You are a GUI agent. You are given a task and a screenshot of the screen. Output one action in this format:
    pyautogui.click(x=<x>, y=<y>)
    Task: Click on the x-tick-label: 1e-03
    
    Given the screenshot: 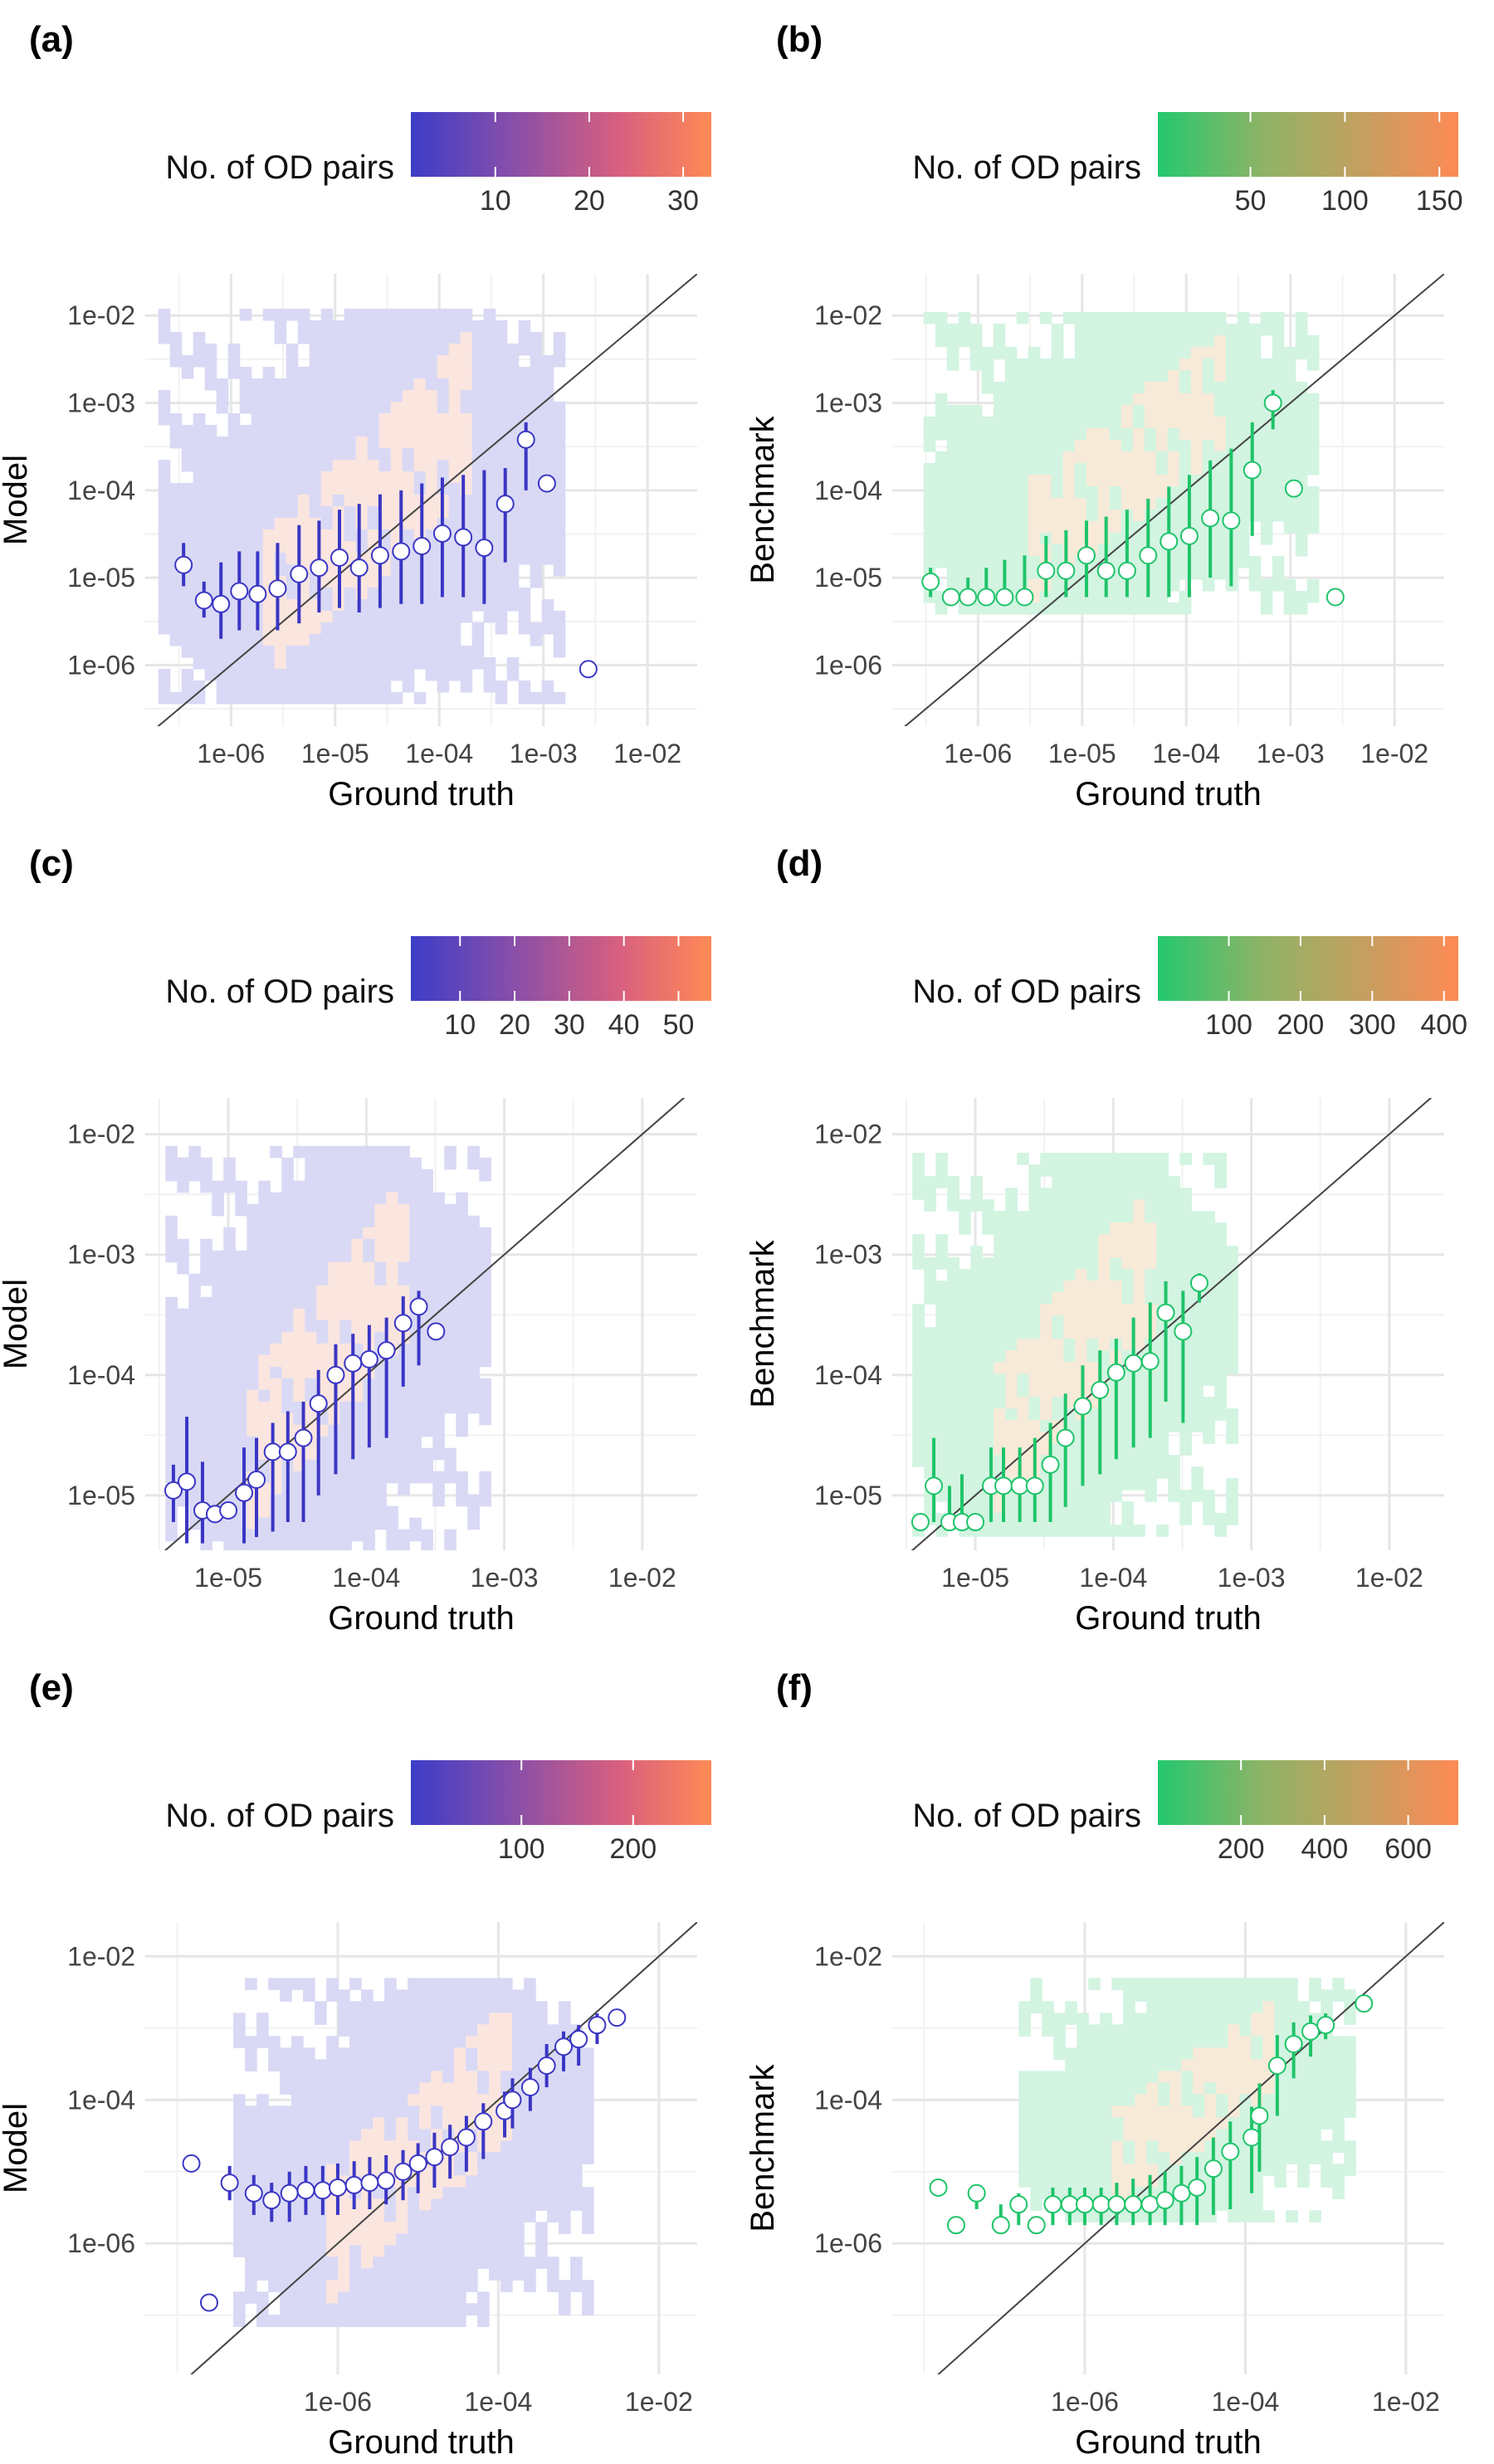 What is the action you would take?
    pyautogui.click(x=544, y=753)
    